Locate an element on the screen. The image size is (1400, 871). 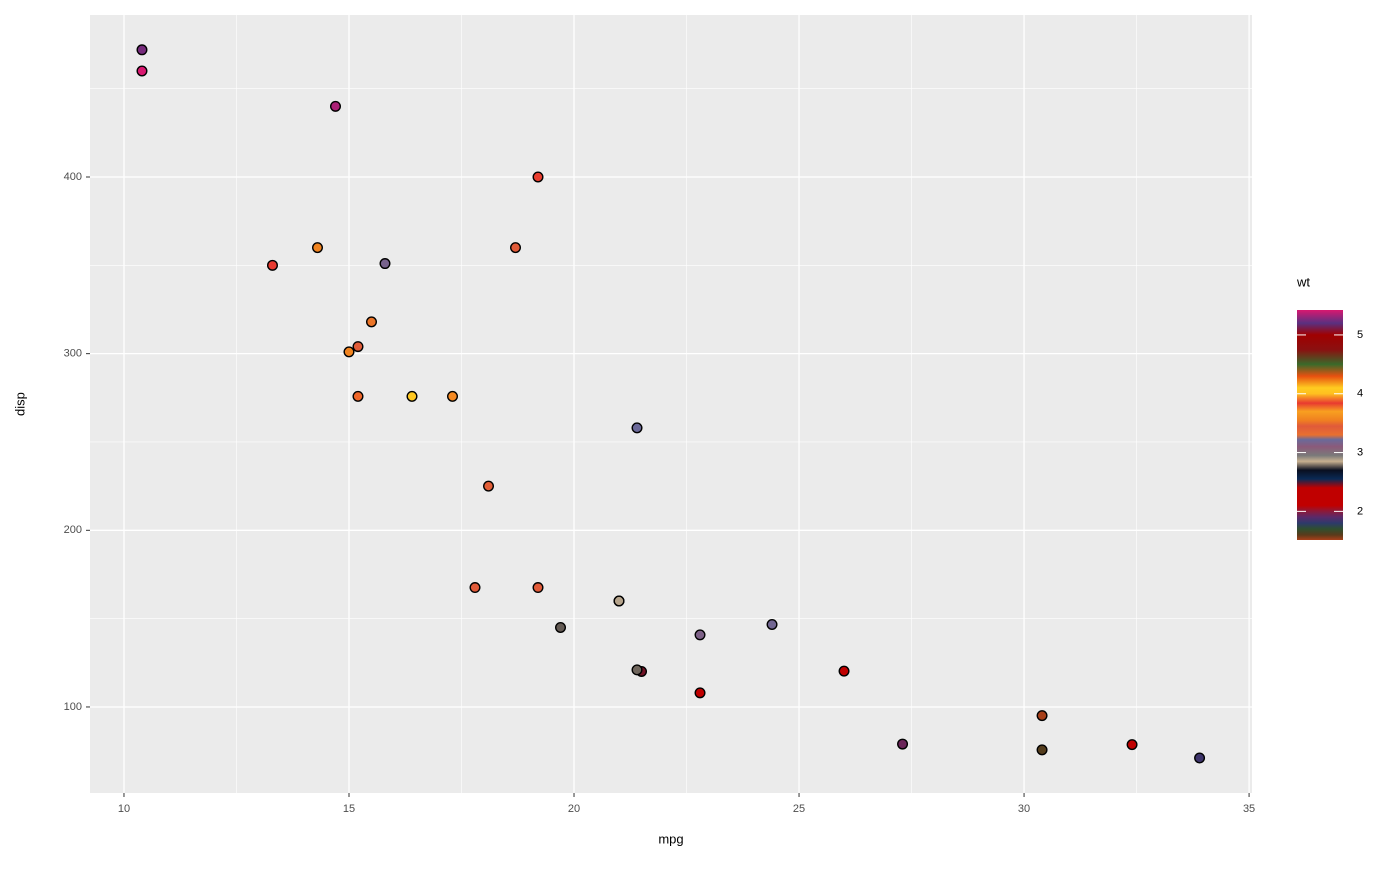
y-tick-label: 200 is located at coordinates (73, 530).